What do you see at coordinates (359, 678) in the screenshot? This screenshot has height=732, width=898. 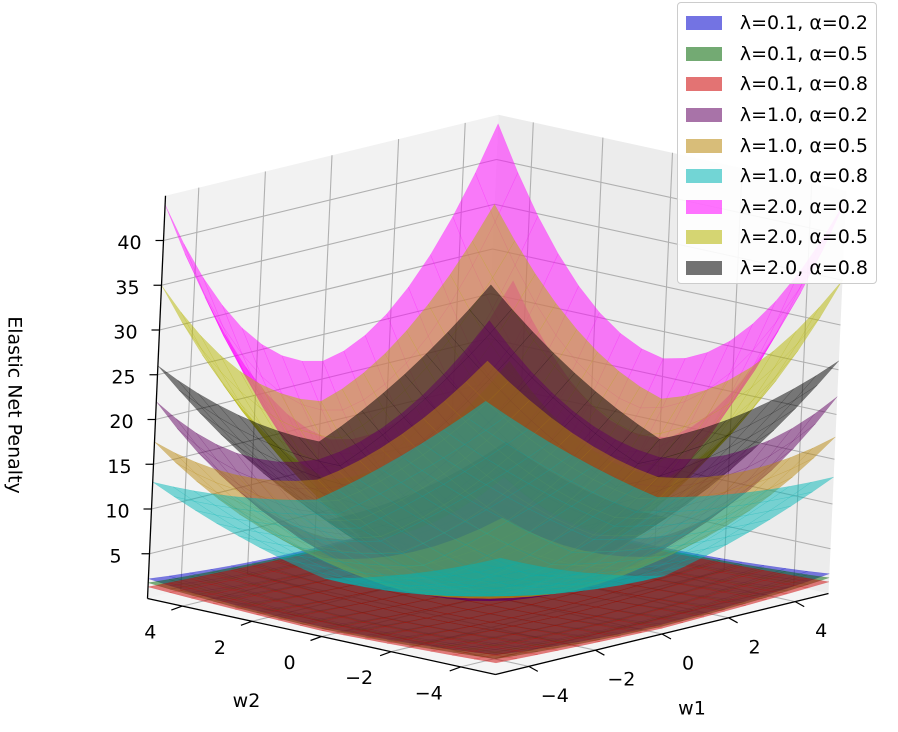 I see `w2-tick-label: −2` at bounding box center [359, 678].